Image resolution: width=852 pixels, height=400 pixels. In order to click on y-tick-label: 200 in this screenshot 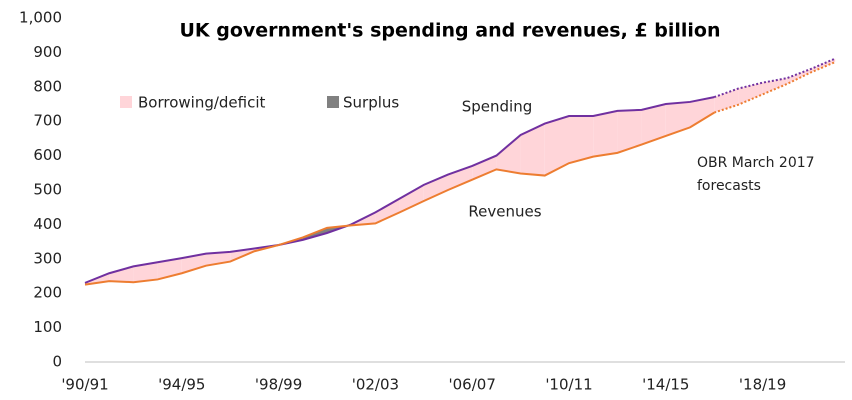, I will do `click(47, 293)`.